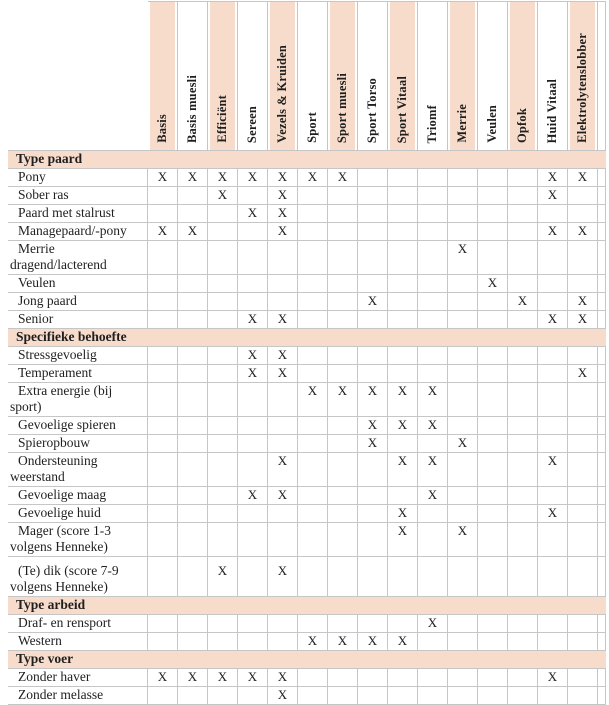 The height and width of the screenshot is (705, 609). I want to click on column-header: Merrie, so click(463, 75).